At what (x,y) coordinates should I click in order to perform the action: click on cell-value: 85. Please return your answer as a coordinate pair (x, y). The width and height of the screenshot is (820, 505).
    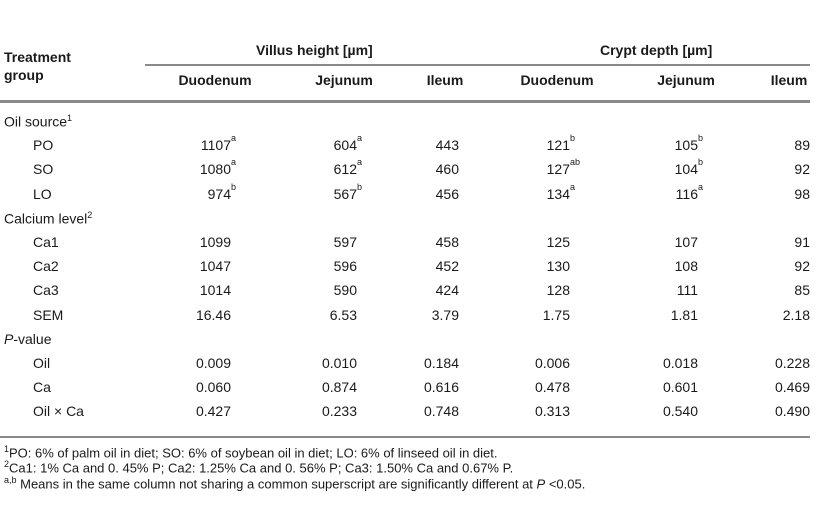
    Looking at the image, I should click on (802, 290).